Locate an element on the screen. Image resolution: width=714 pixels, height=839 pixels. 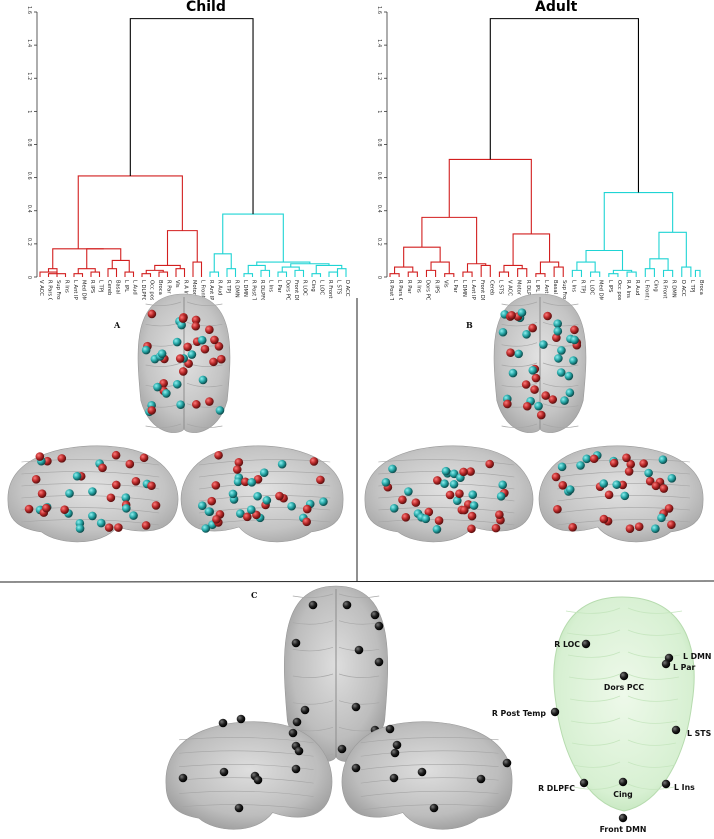
leaf-label: L IPL is located at coordinates (126, 286).